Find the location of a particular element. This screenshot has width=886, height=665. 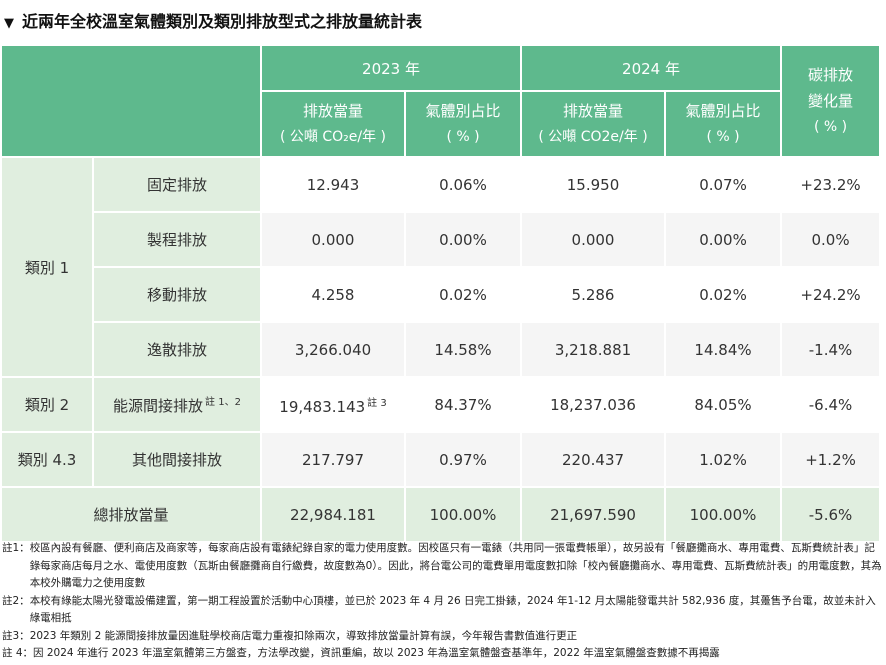

header-ratio-2023: 氣體別占比 ( % ) is located at coordinates (463, 124).